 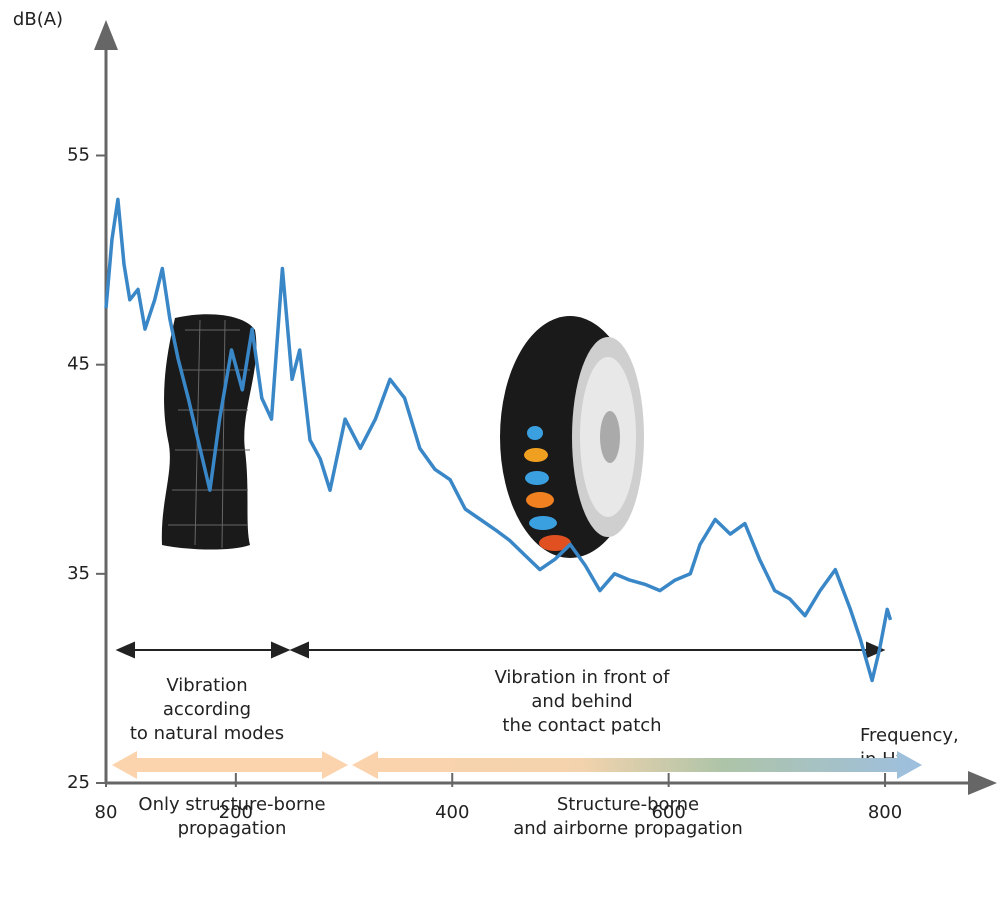 What do you see at coordinates (500, 650) in the screenshot?
I see `range-arrows` at bounding box center [500, 650].